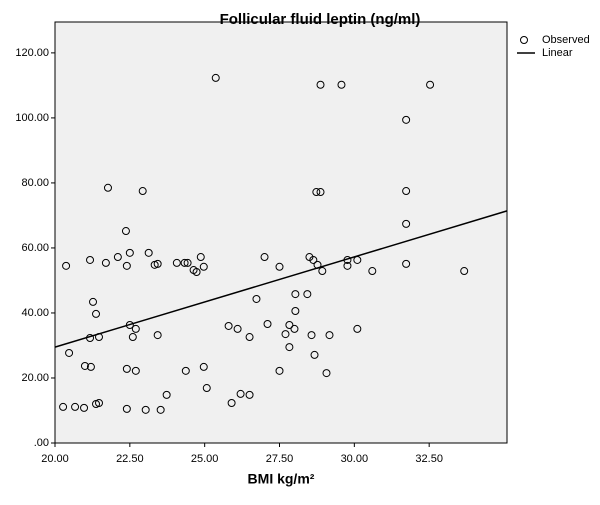 This screenshot has height=505, width=600. What do you see at coordinates (429, 459) in the screenshot?
I see `x-tick-label: 32.50` at bounding box center [429, 459].